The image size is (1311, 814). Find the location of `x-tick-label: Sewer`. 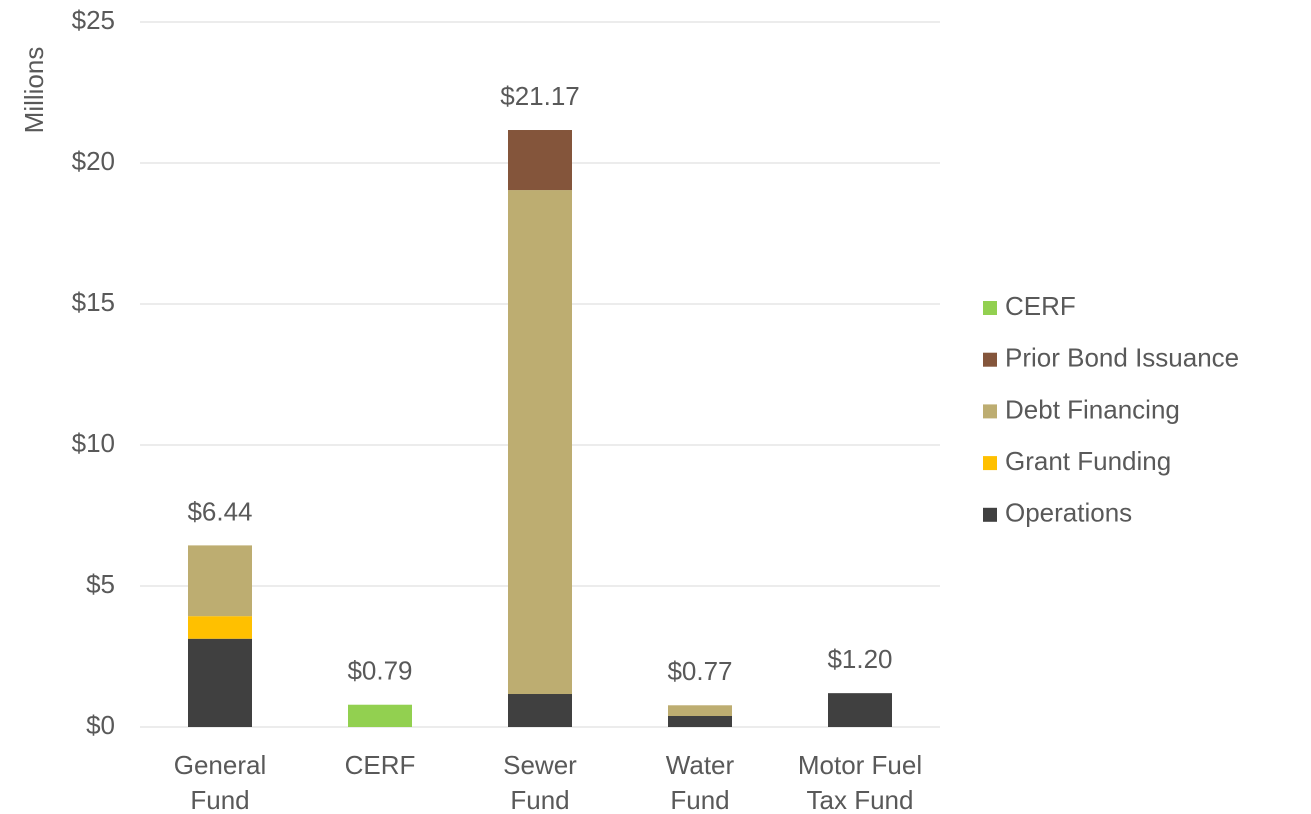

x-tick-label: Sewer is located at coordinates (540, 765).